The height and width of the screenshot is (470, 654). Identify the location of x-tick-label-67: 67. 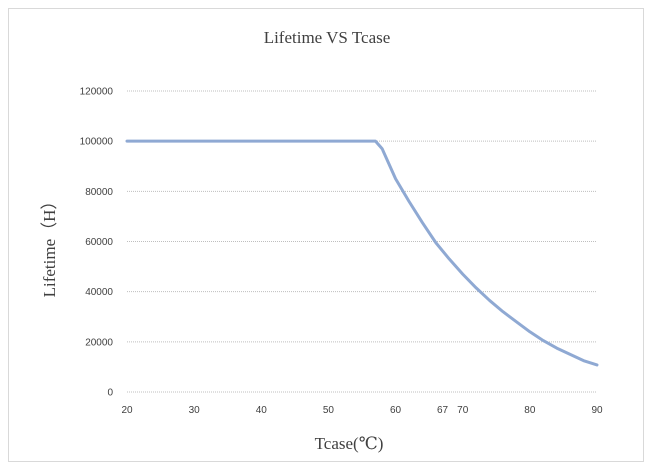
(443, 410).